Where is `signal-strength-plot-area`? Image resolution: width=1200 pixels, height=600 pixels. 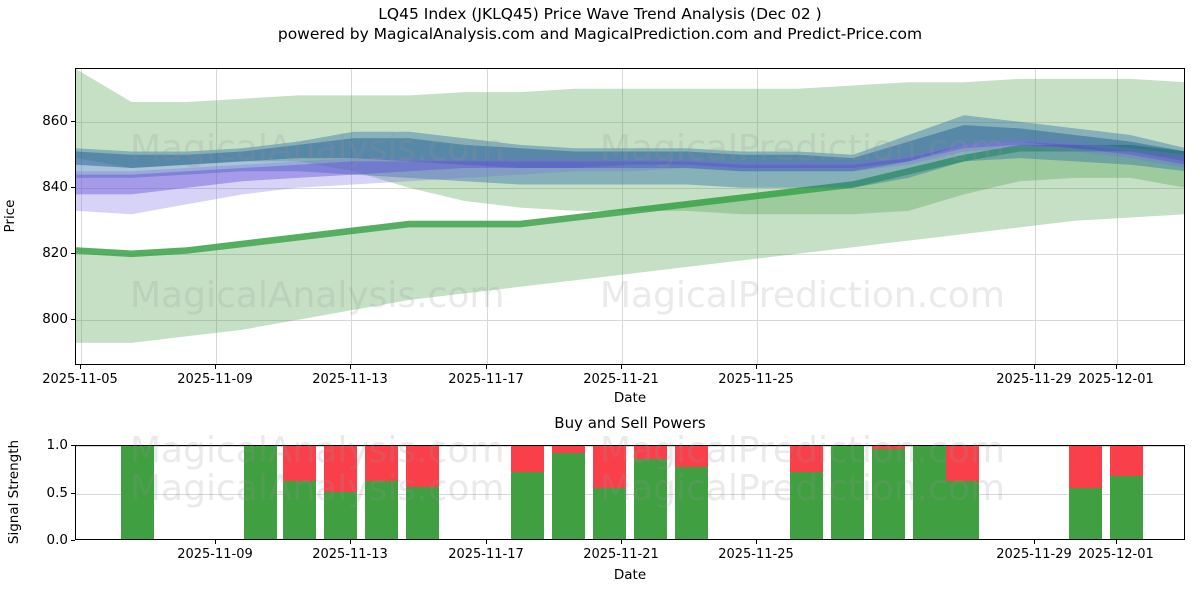 signal-strength-plot-area is located at coordinates (630, 492).